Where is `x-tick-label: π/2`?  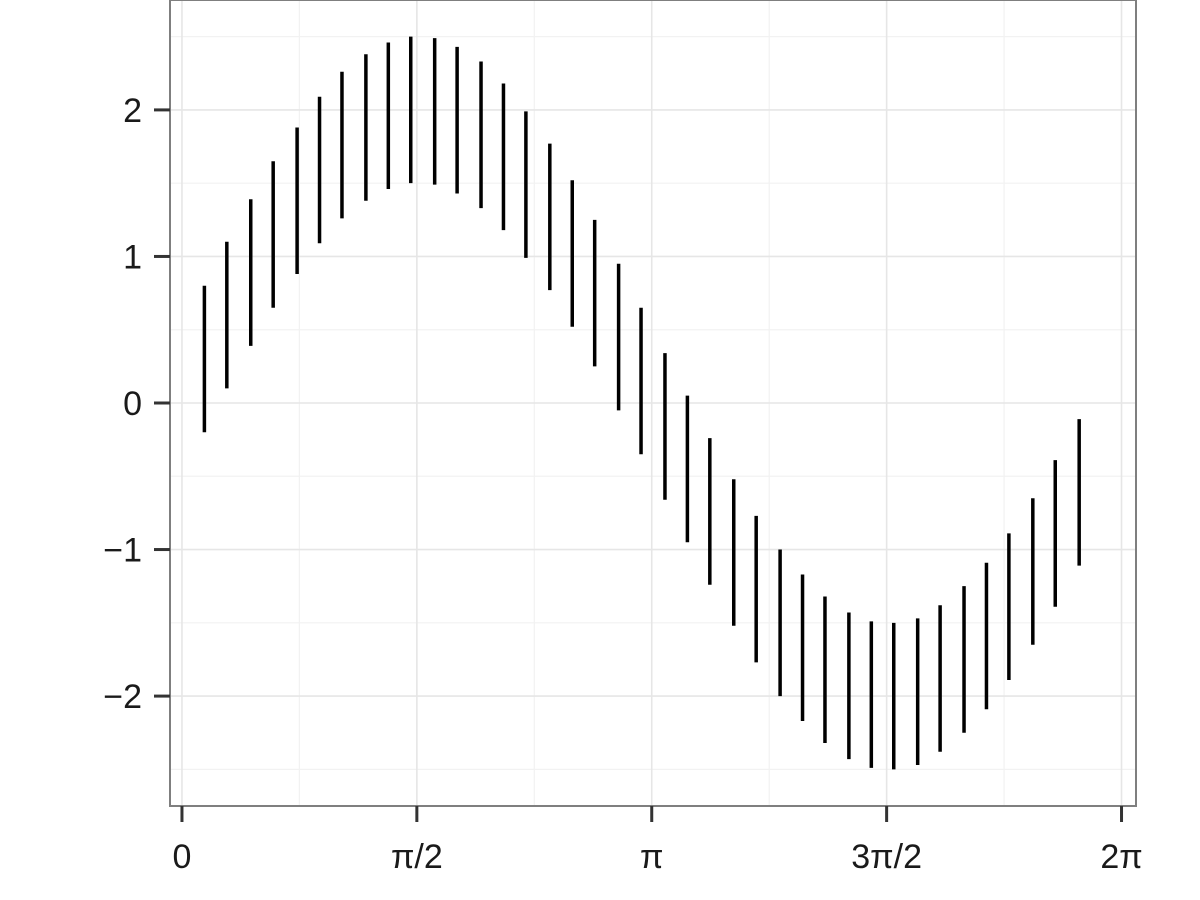
x-tick-label: π/2 is located at coordinates (417, 857).